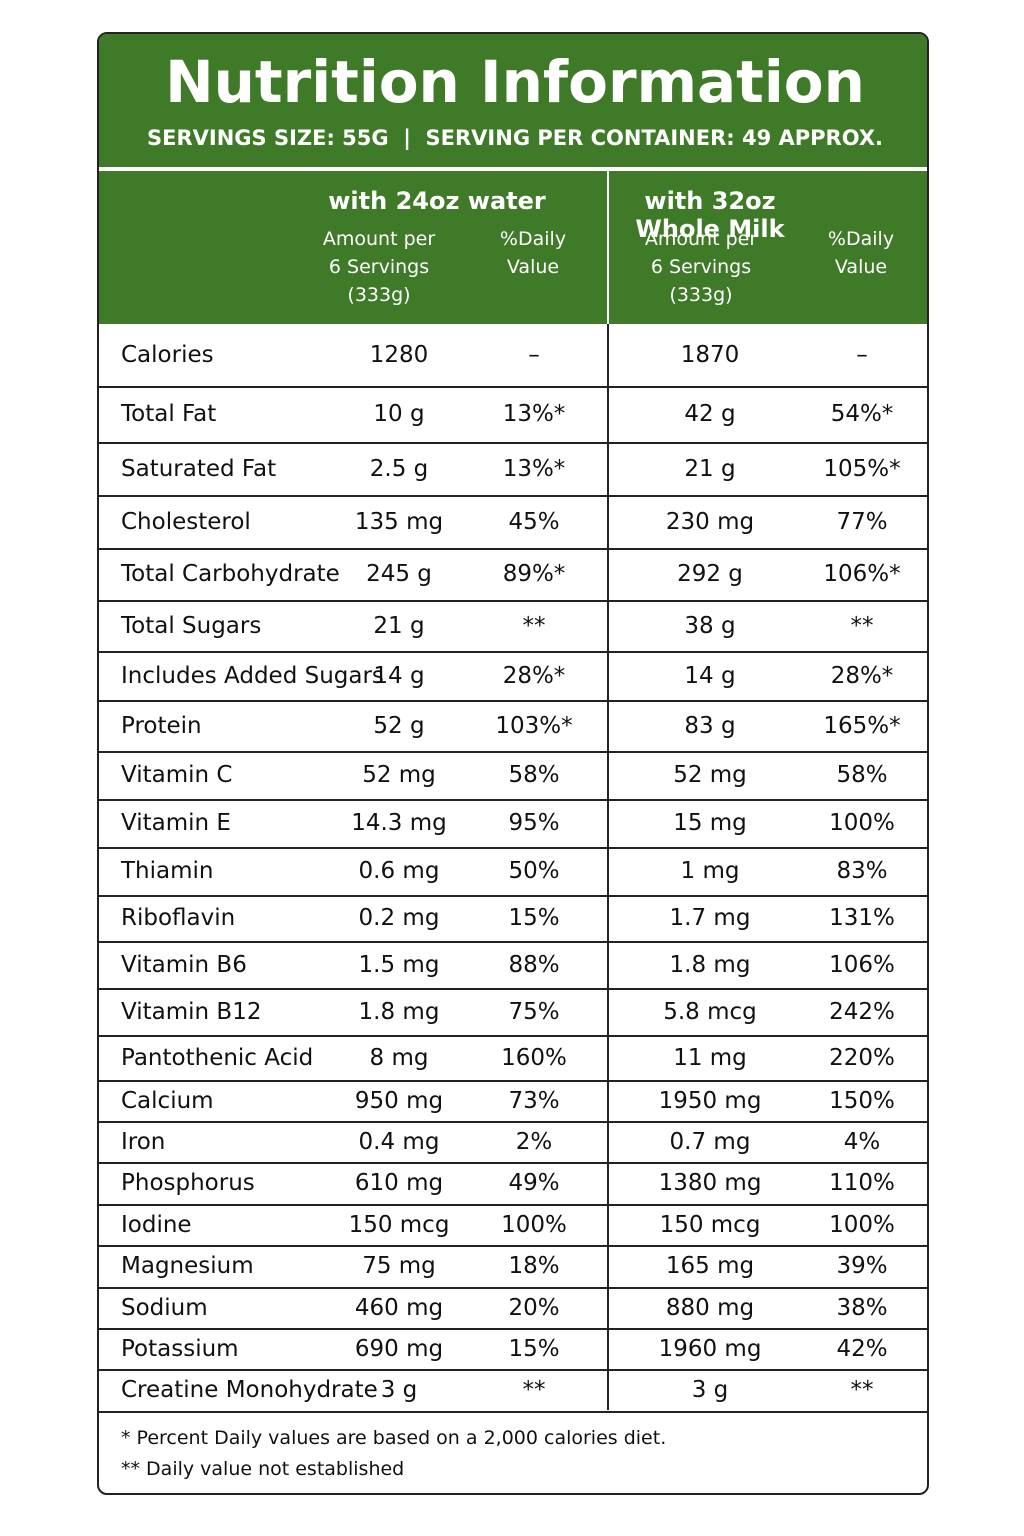  What do you see at coordinates (710, 521) in the screenshot?
I see `cell-value: 230 mg` at bounding box center [710, 521].